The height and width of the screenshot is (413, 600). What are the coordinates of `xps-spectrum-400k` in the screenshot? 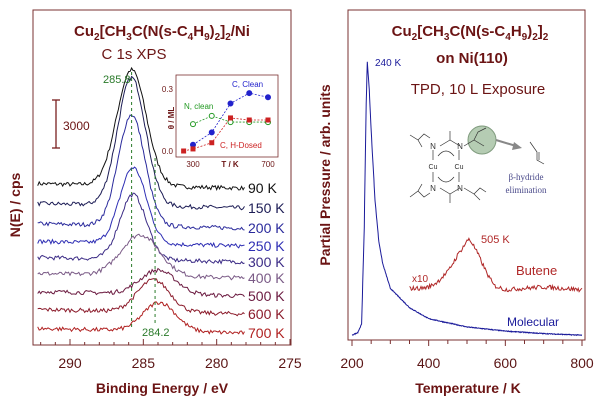 It's located at (141, 257).